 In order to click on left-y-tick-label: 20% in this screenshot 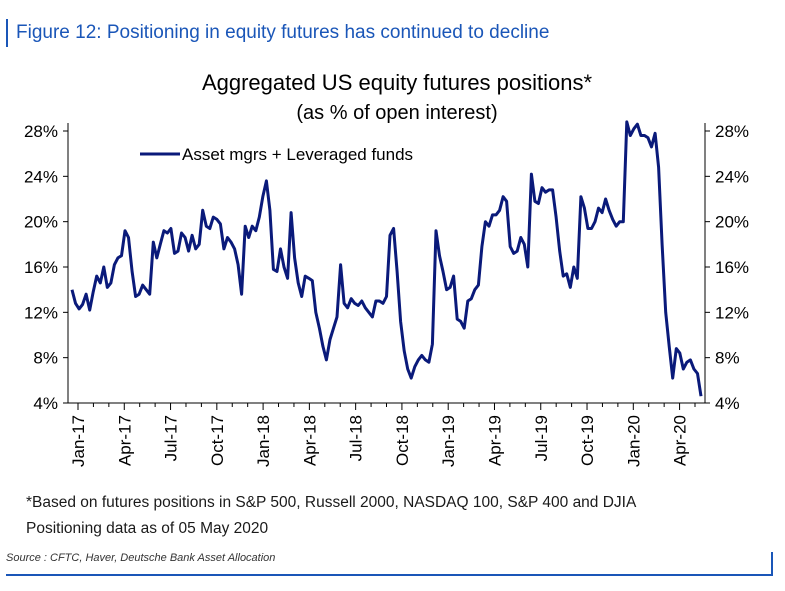, I will do `click(41, 222)`.